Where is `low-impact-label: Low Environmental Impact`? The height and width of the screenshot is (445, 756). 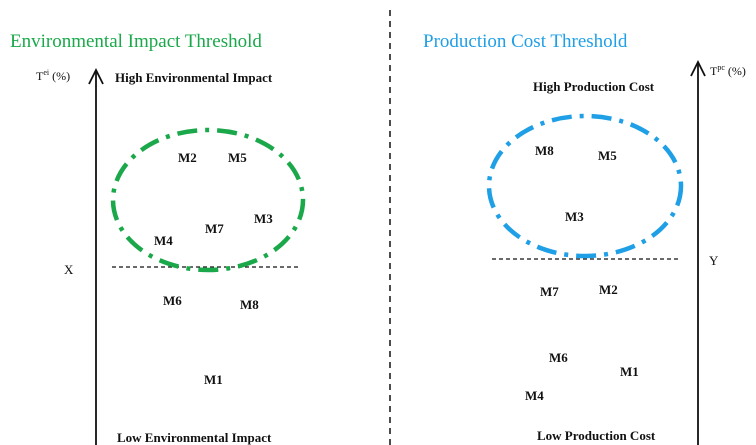
low-impact-label: Low Environmental Impact is located at coordinates (194, 437).